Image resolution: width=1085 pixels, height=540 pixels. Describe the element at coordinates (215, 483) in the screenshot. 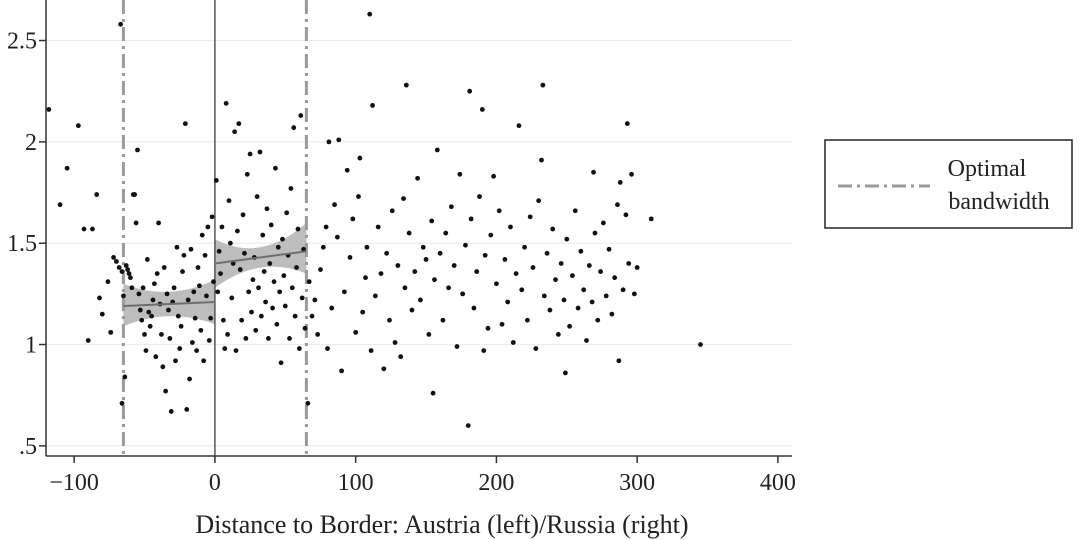

I see `x-tick-label: 0` at that location.